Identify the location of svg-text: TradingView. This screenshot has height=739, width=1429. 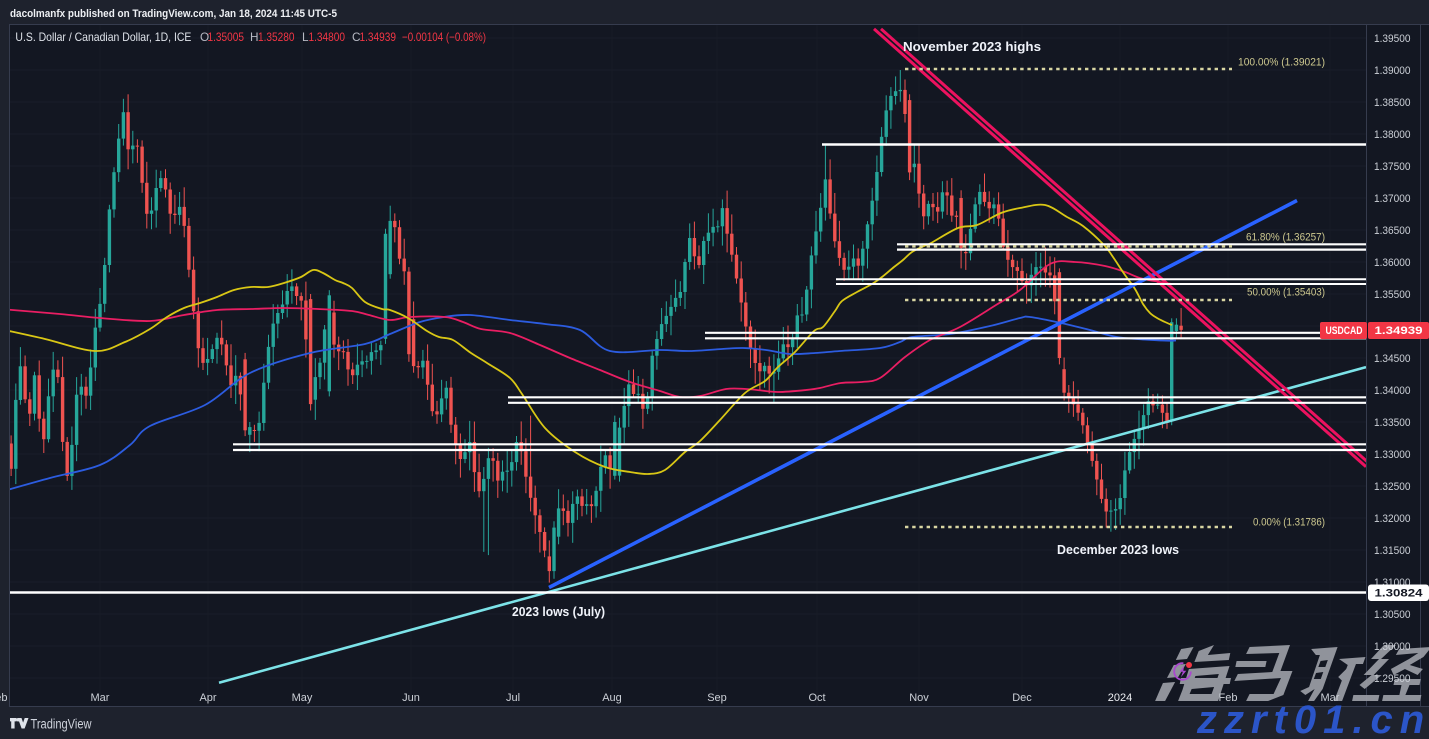
(61, 724).